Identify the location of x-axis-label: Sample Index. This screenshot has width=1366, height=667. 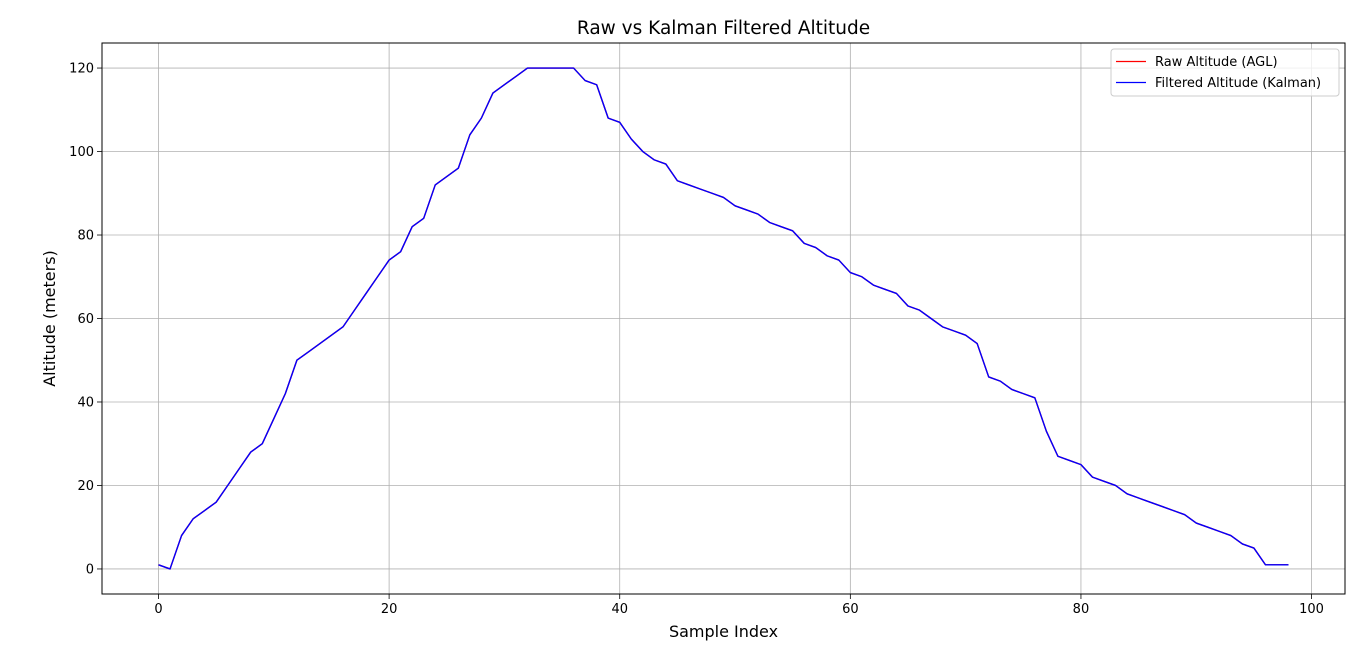
(723, 631).